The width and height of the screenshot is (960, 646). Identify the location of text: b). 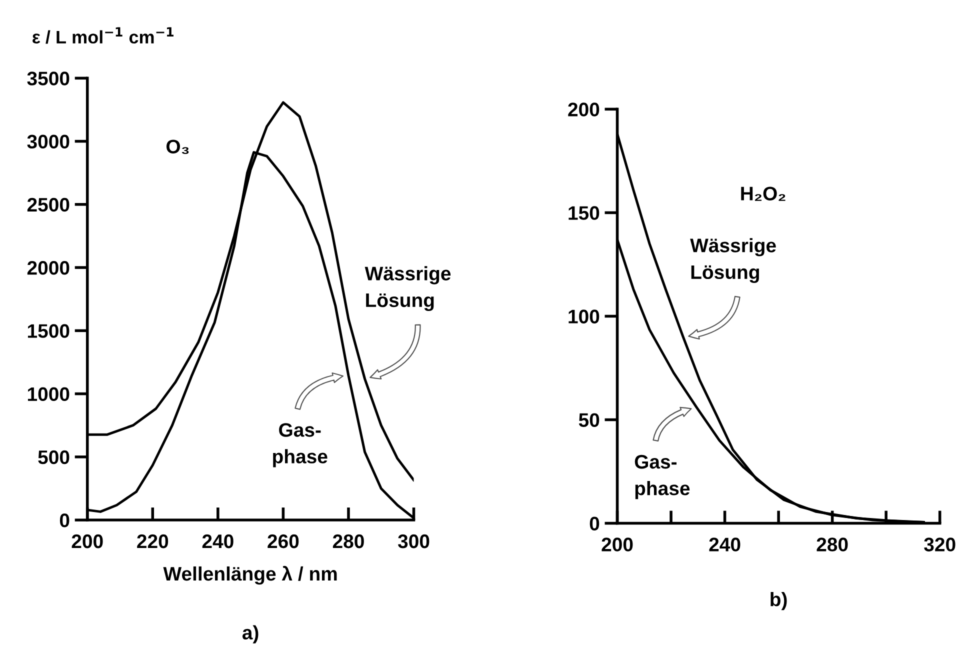
(778, 601).